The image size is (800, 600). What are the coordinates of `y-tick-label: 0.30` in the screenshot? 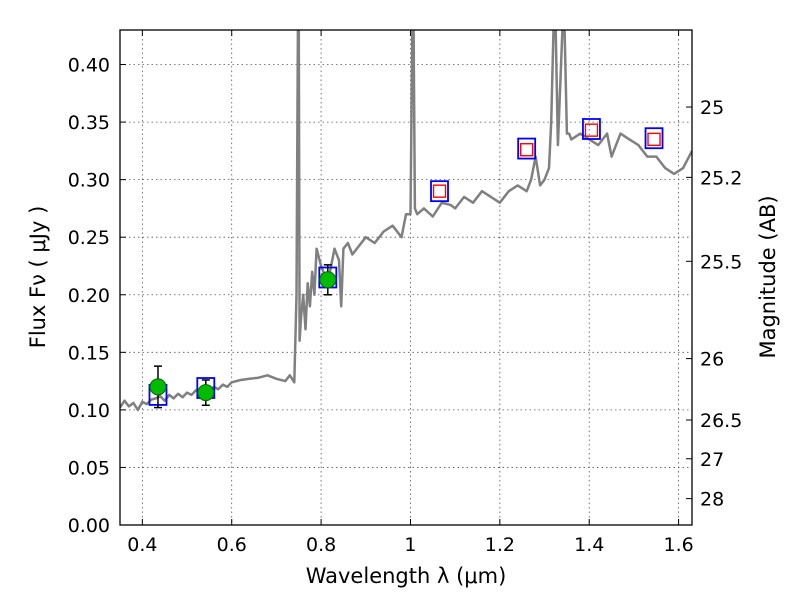 It's located at (89, 181).